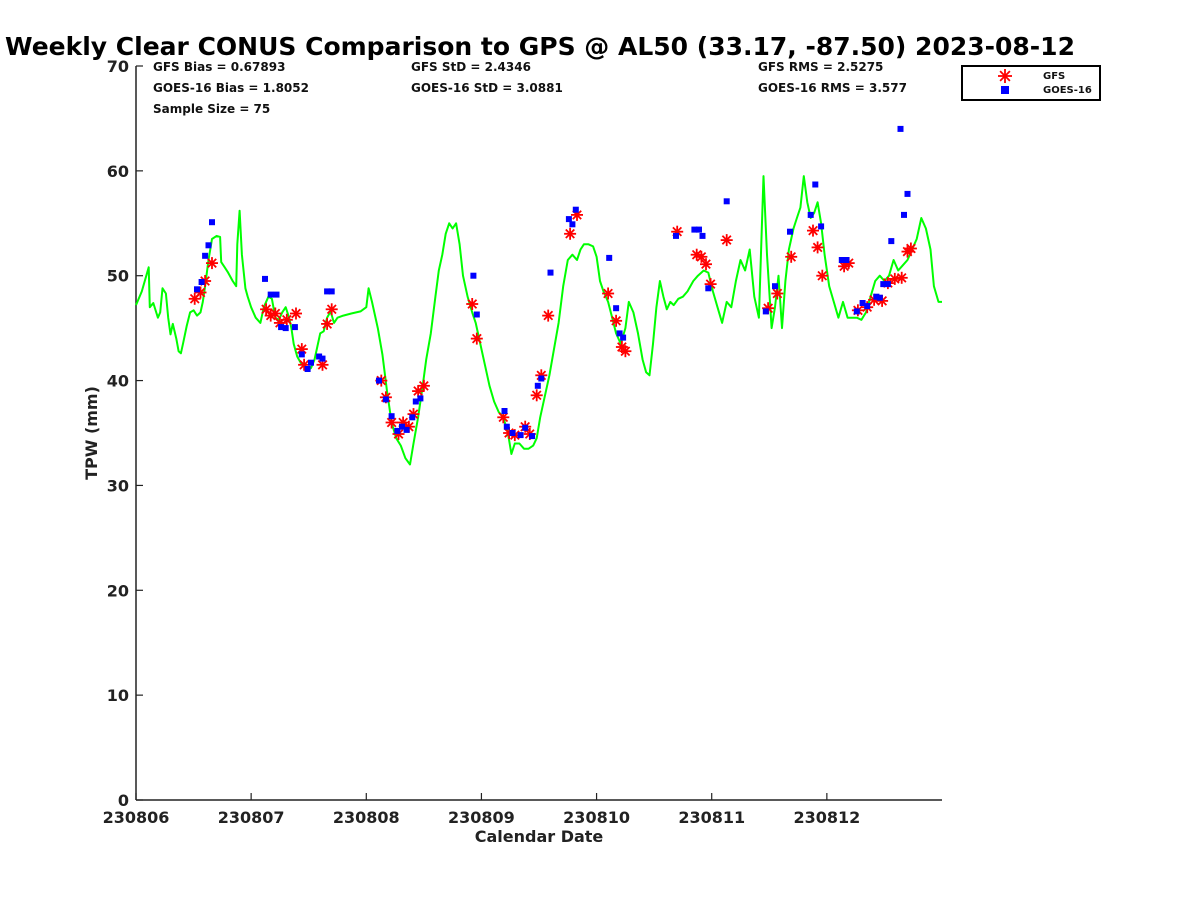 Image resolution: width=1200 pixels, height=900 pixels. I want to click on y-tick-label: 50, so click(118, 276).